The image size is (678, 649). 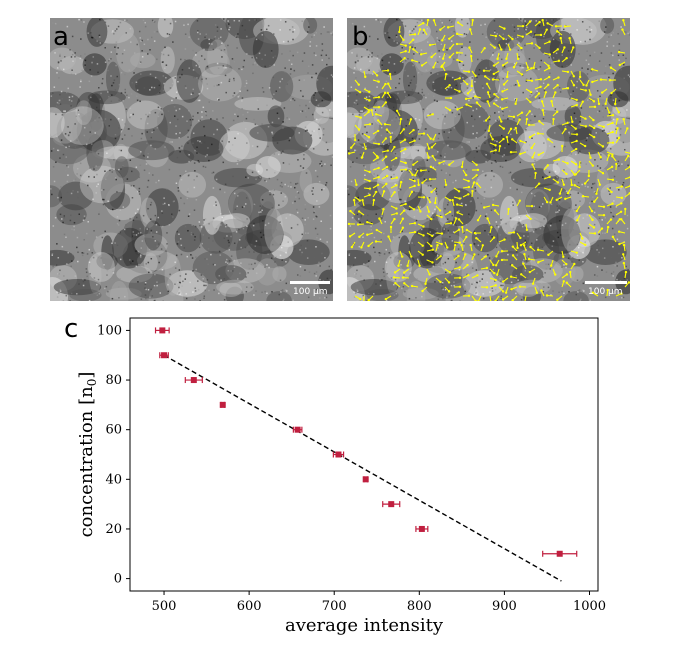 I want to click on x-tick-label: 500, so click(x=164, y=606).